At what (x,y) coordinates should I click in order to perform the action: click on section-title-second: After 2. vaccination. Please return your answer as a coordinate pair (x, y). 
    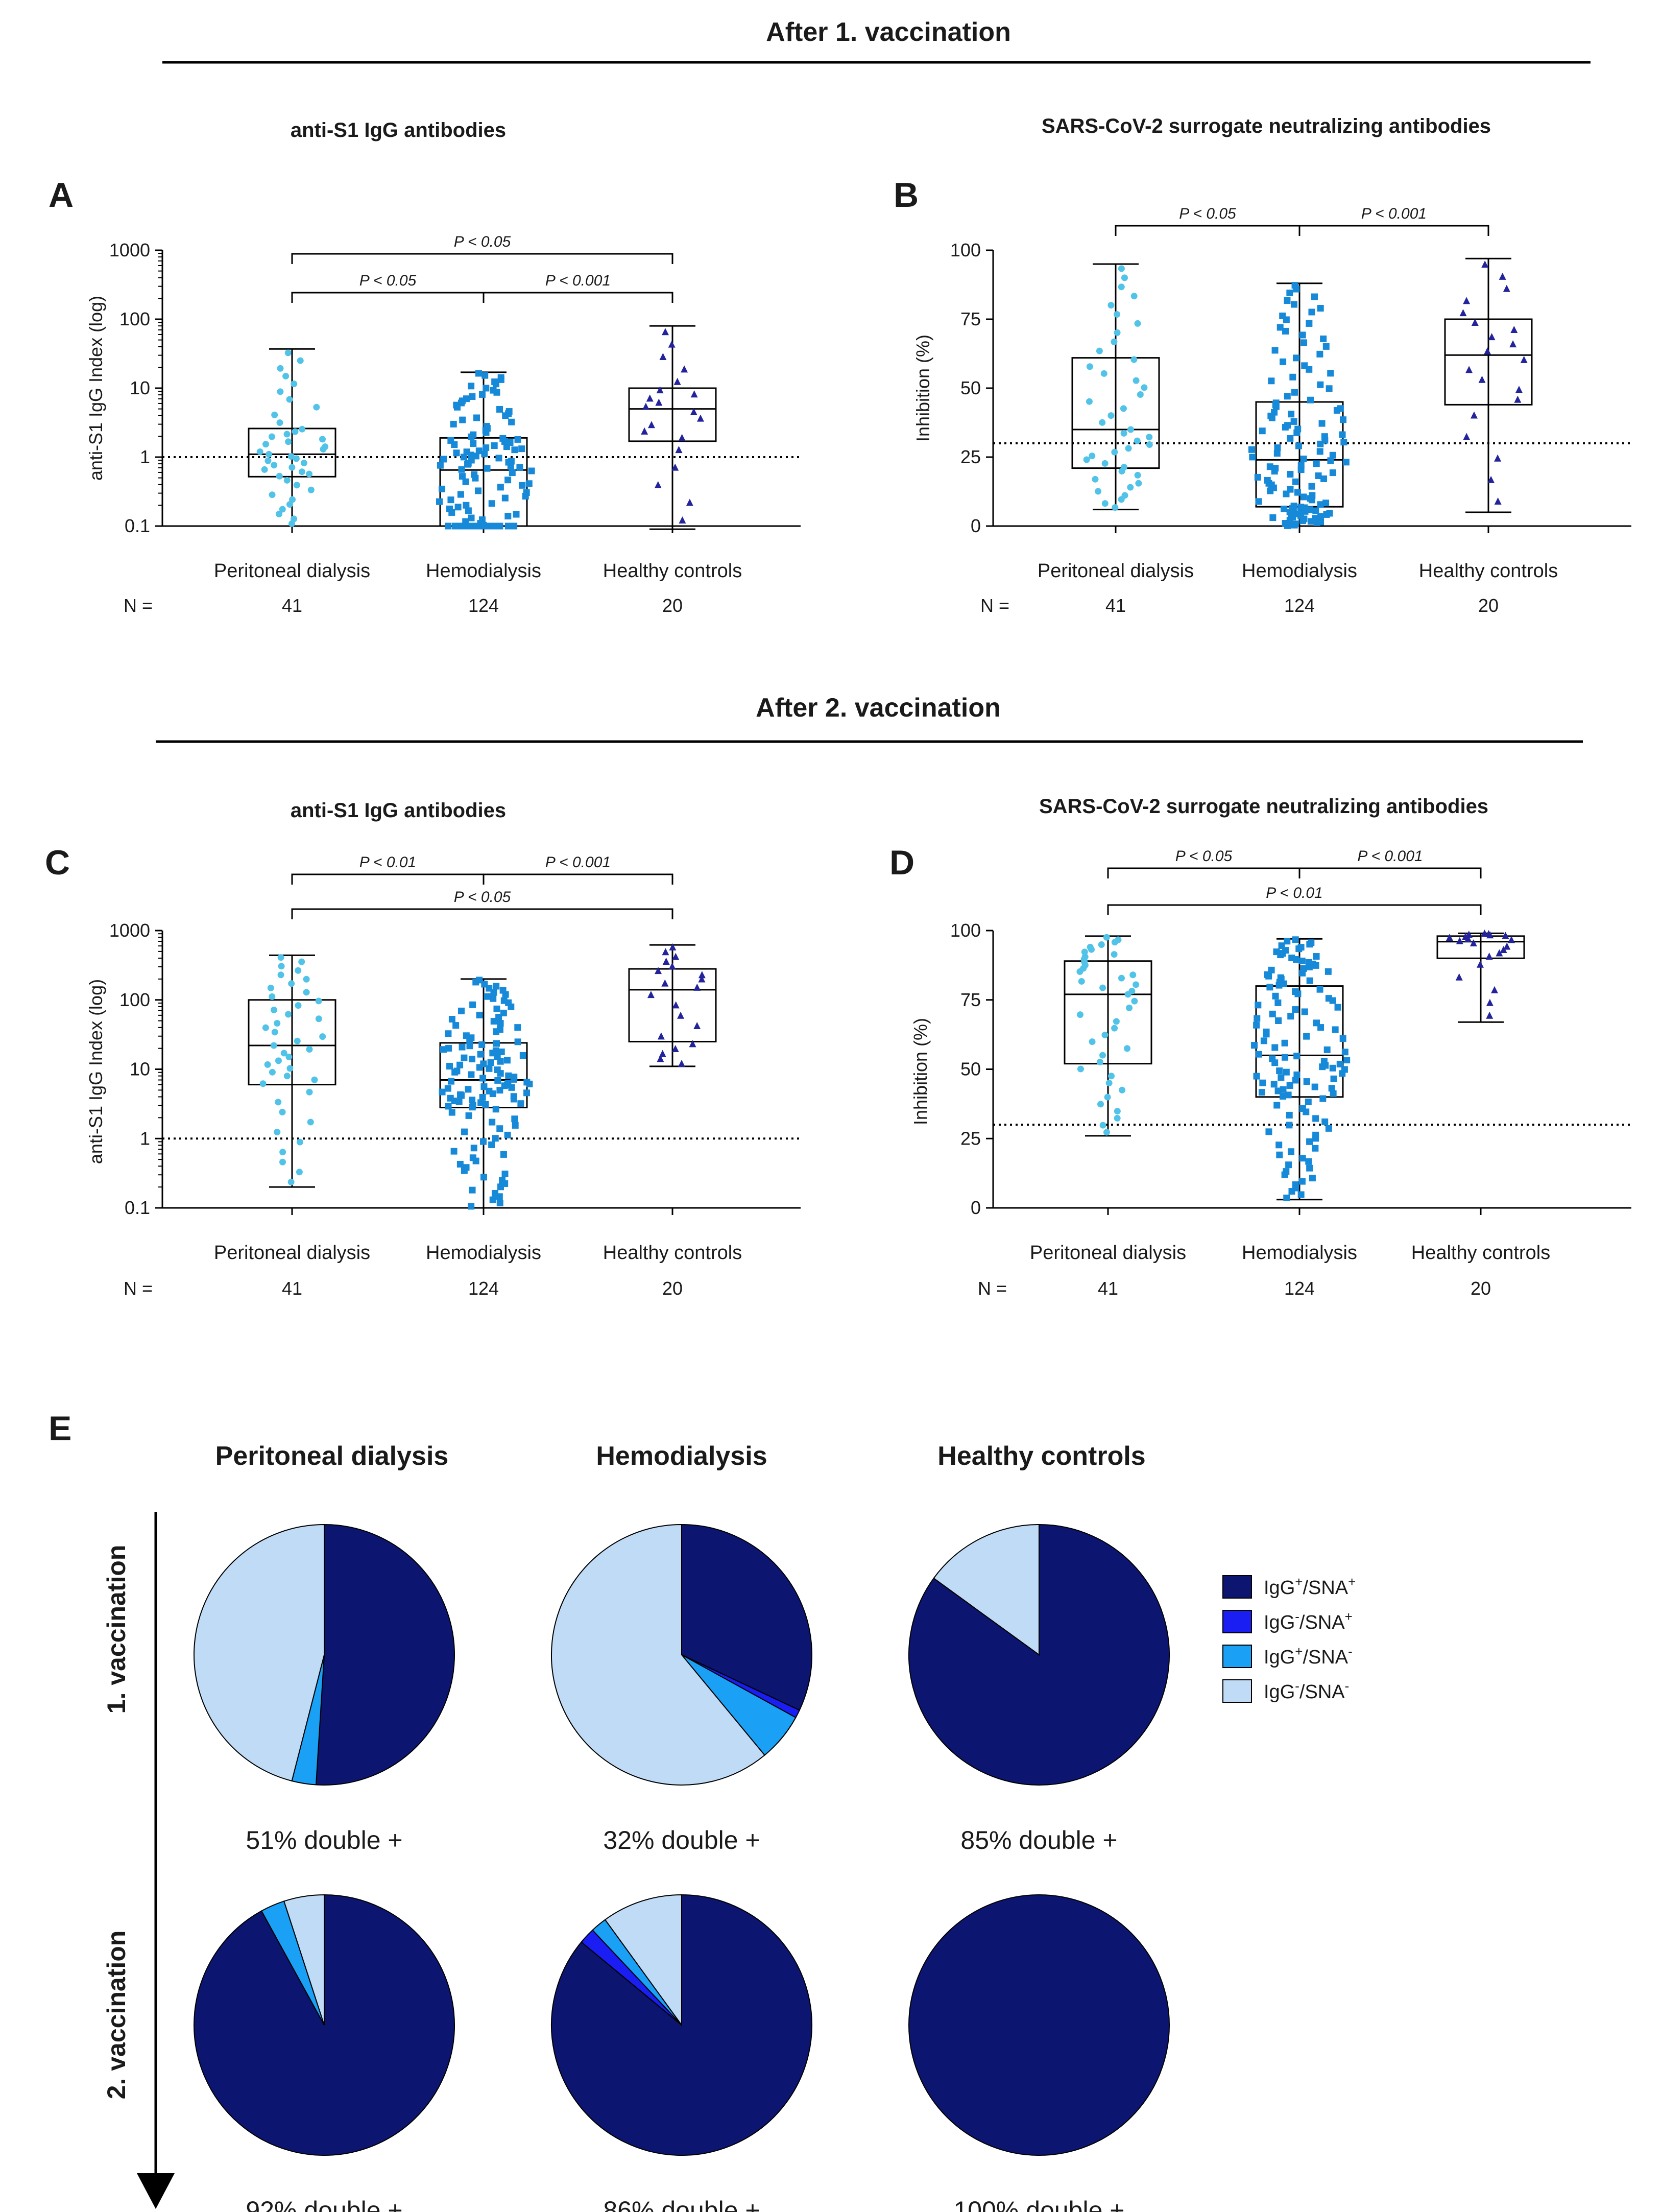
    Looking at the image, I should click on (878, 708).